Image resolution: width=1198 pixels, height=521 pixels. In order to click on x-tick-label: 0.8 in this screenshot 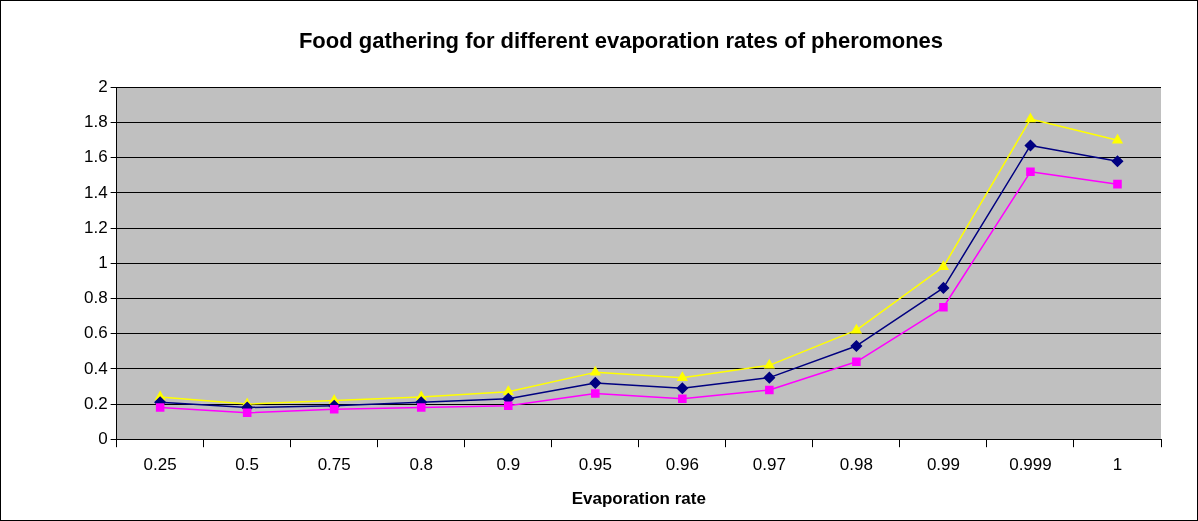, I will do `click(421, 465)`.